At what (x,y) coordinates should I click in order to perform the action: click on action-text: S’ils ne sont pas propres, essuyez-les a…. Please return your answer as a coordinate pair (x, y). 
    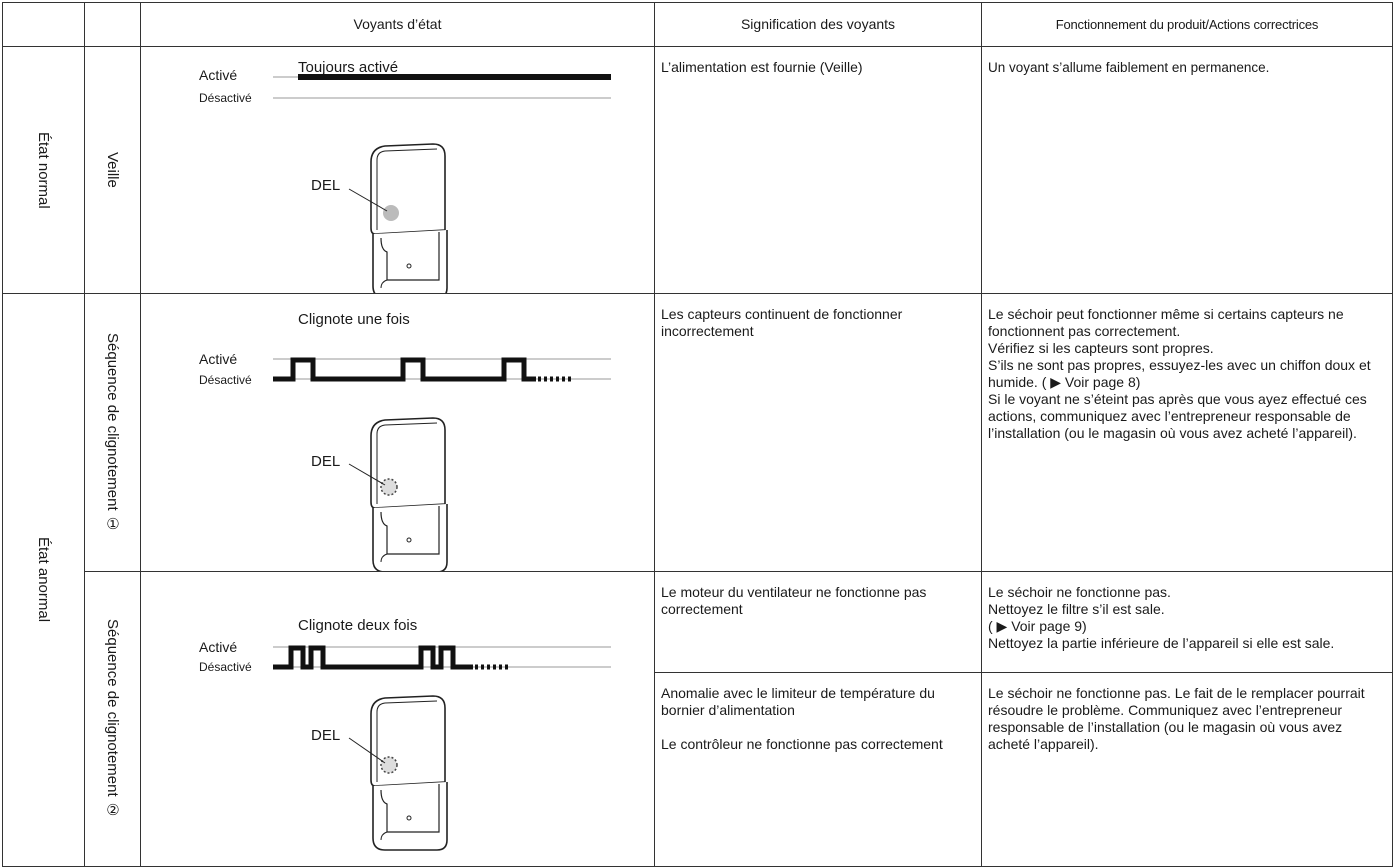
    Looking at the image, I should click on (1179, 373).